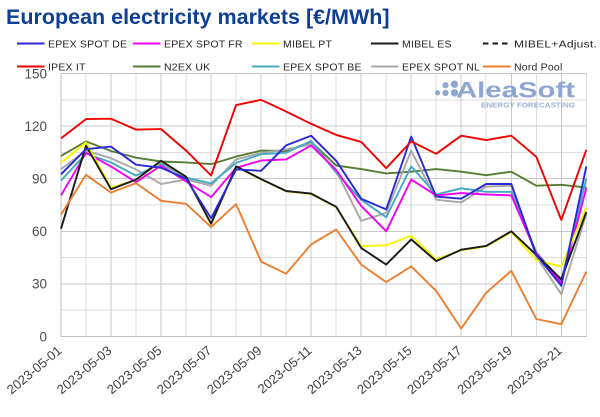 This screenshot has height=417, width=600. Describe the element at coordinates (39, 231) in the screenshot. I see `svg-text: 60` at that location.